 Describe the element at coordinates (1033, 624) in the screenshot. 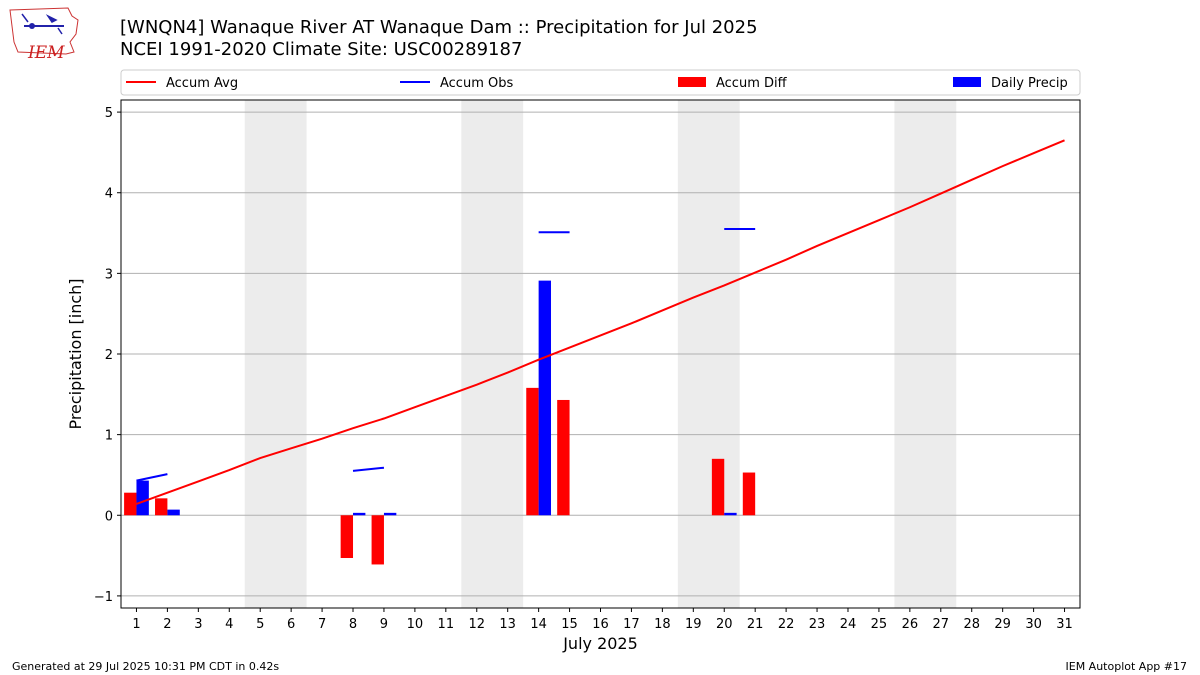

I see `x-tick-label: 30` at that location.